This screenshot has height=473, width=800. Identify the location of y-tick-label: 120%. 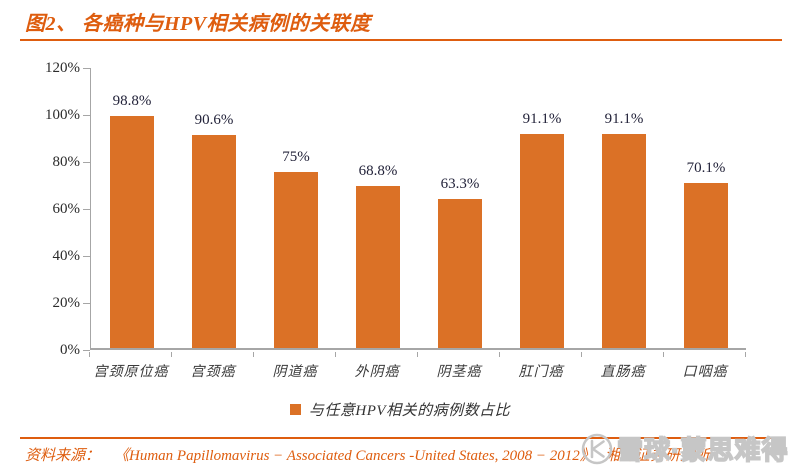
(62, 68).